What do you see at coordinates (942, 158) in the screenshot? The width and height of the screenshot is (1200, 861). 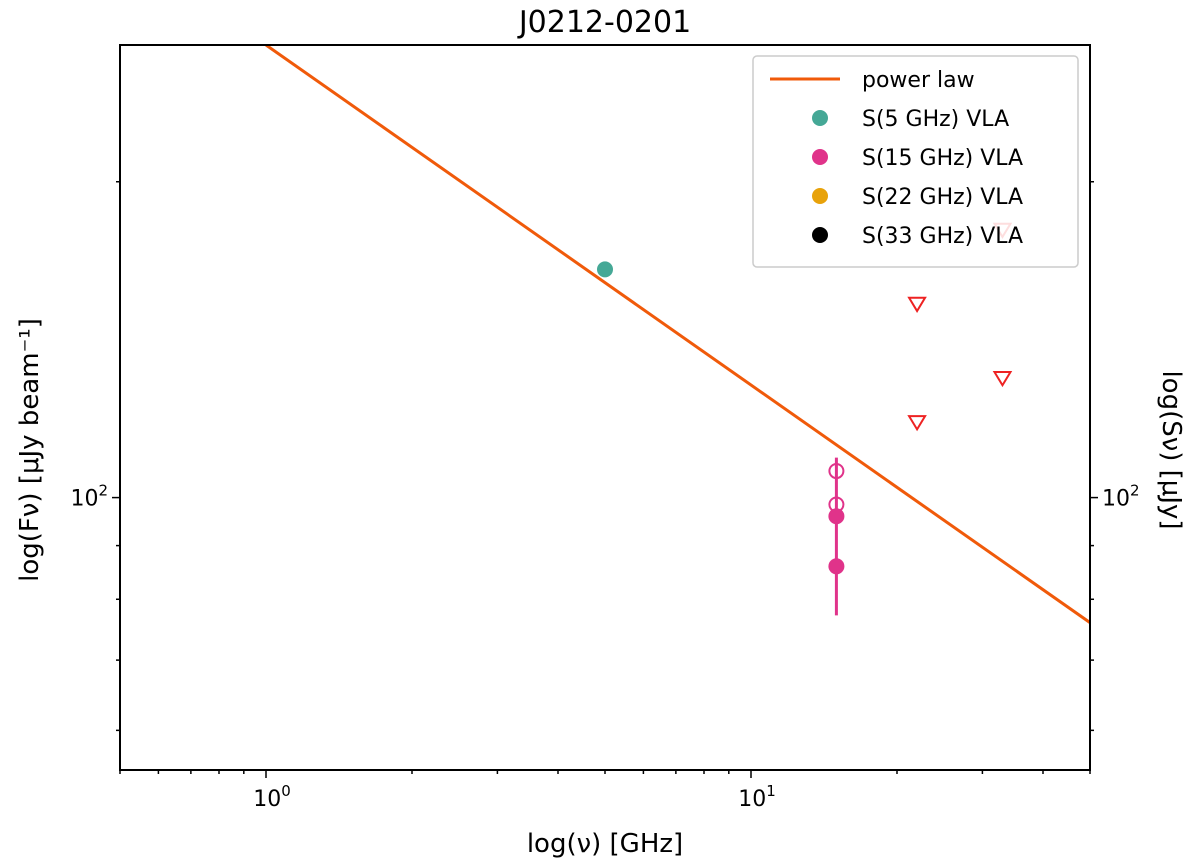 I see `legend-label-2: S(15 GHz) VLA` at bounding box center [942, 158].